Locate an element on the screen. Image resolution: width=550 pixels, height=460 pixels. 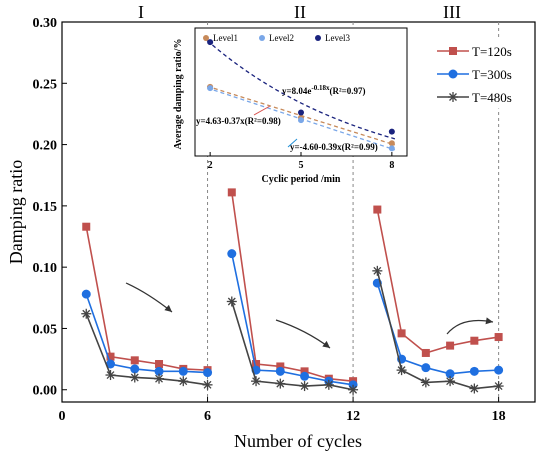
series-line-t120s-stage2 is located at coordinates (292, 287).